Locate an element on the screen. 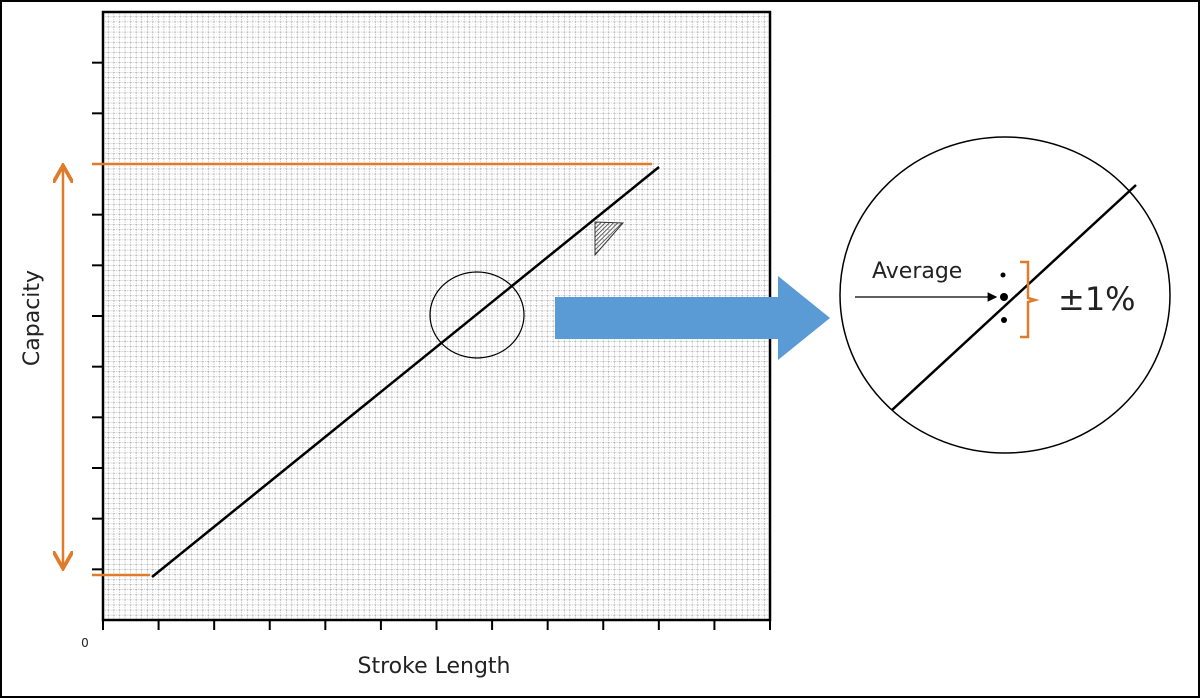 This screenshot has height=698, width=1200. zoom-circle is located at coordinates (477, 315).